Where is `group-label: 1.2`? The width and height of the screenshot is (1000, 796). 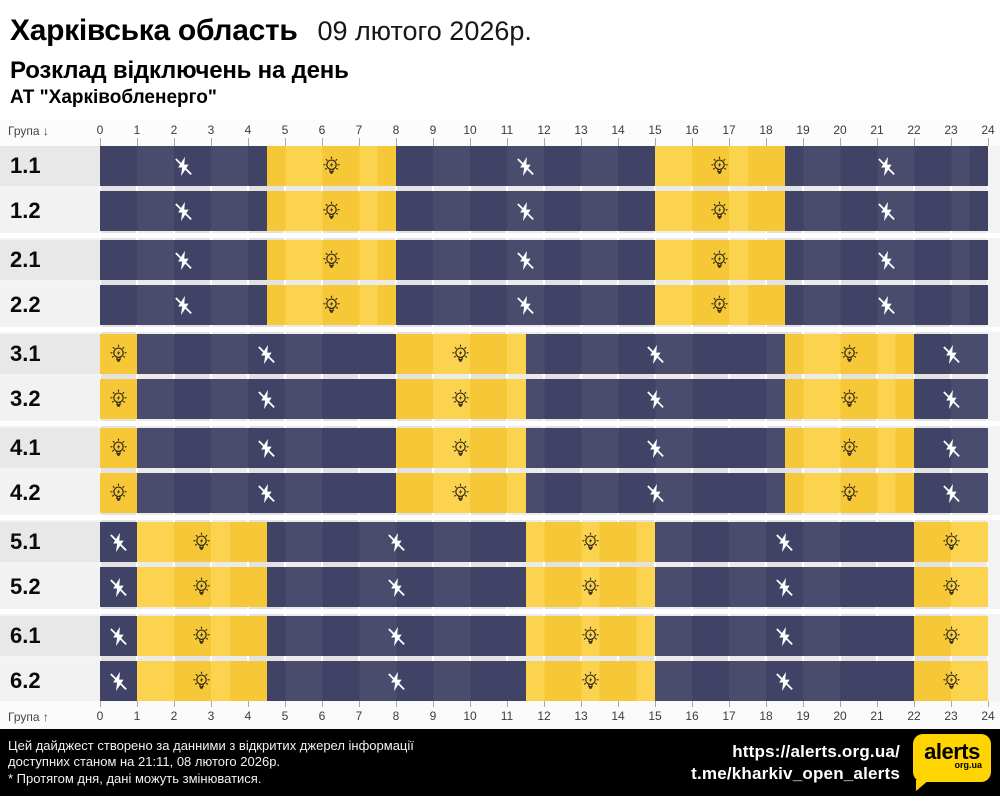 group-label: 1.2 is located at coordinates (50, 211).